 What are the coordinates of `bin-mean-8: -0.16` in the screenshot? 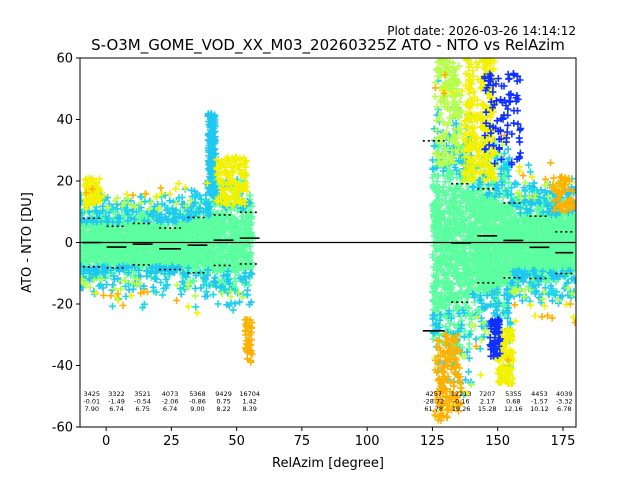 It's located at (461, 402).